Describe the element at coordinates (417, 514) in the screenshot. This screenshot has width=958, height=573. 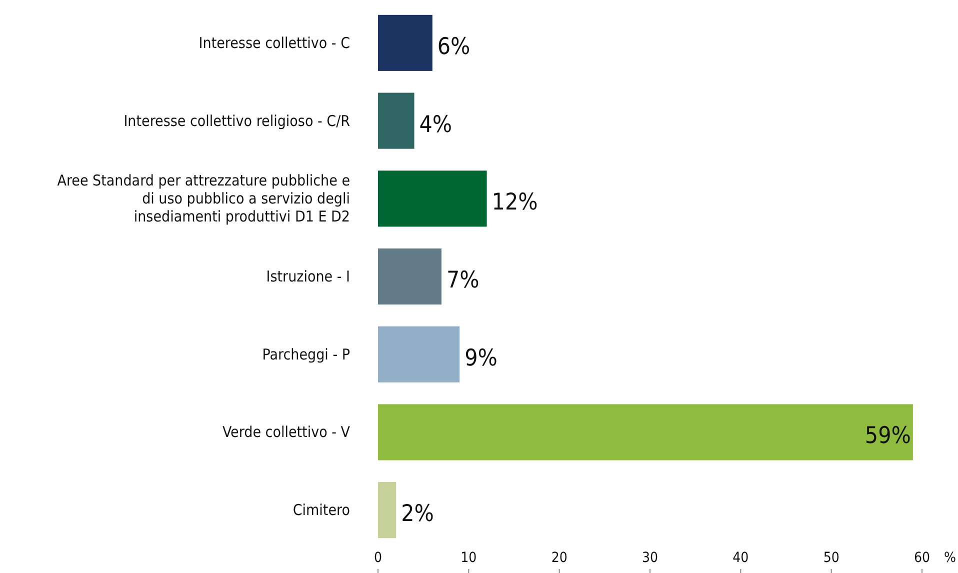
I see `data-label: 2%` at that location.